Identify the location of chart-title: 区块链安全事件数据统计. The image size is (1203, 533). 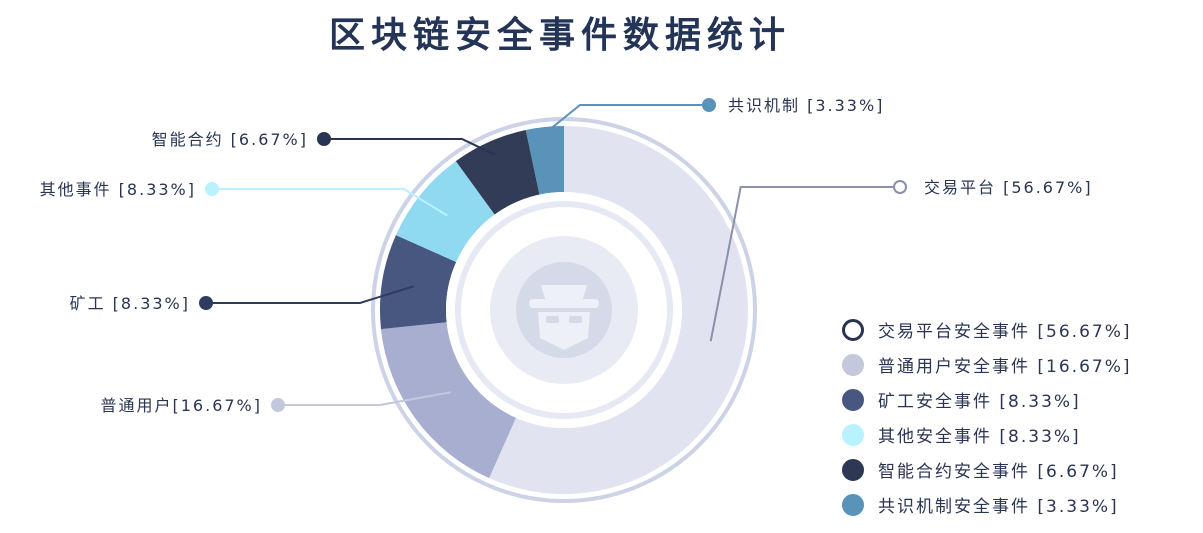
(559, 35).